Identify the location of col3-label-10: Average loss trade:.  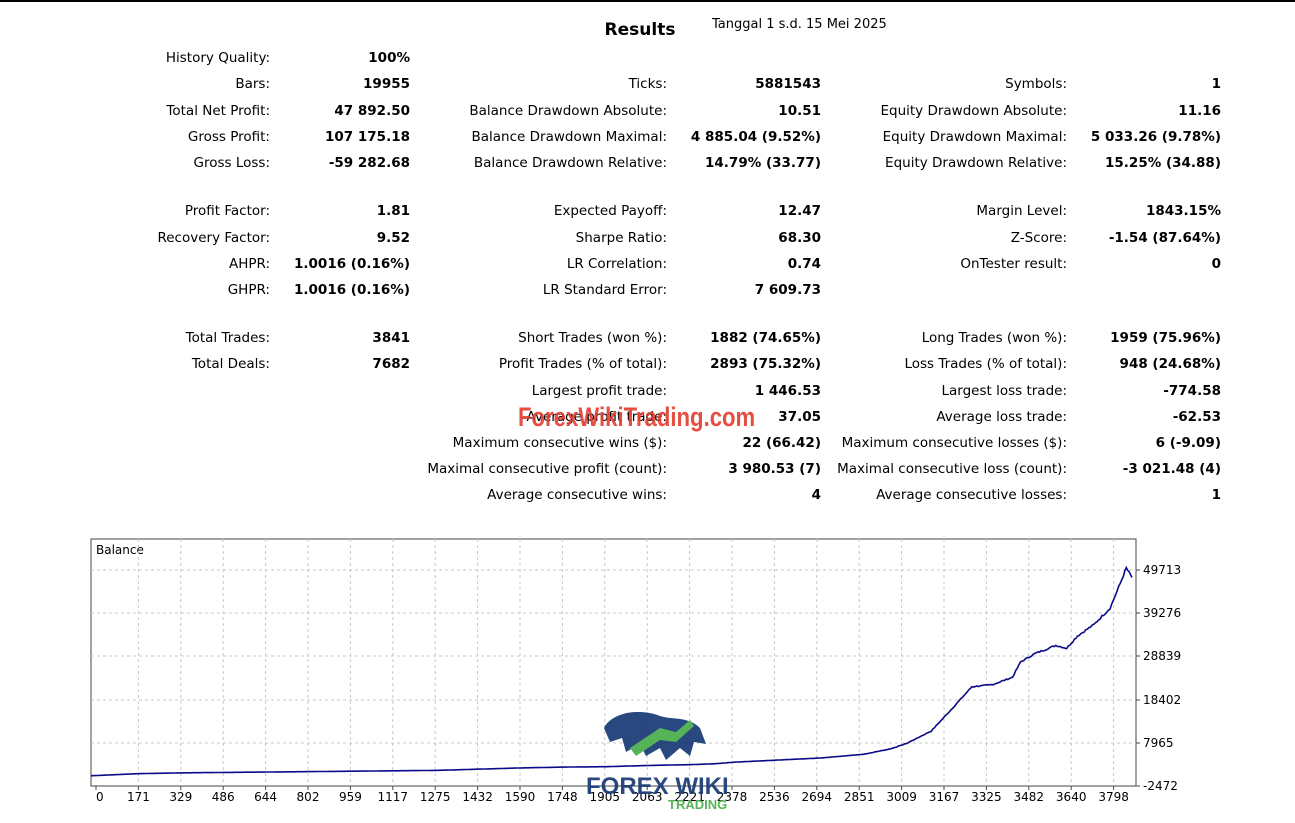
(1001, 417).